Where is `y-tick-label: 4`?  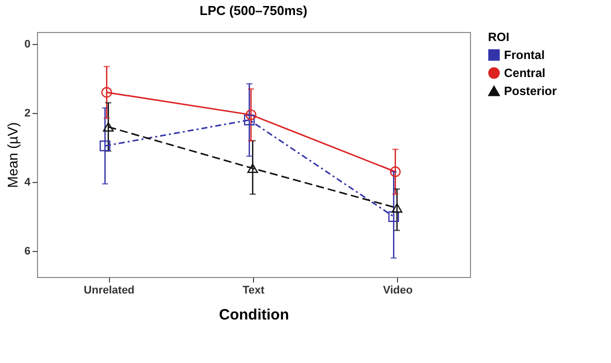 y-tick-label: 4 is located at coordinates (28, 182).